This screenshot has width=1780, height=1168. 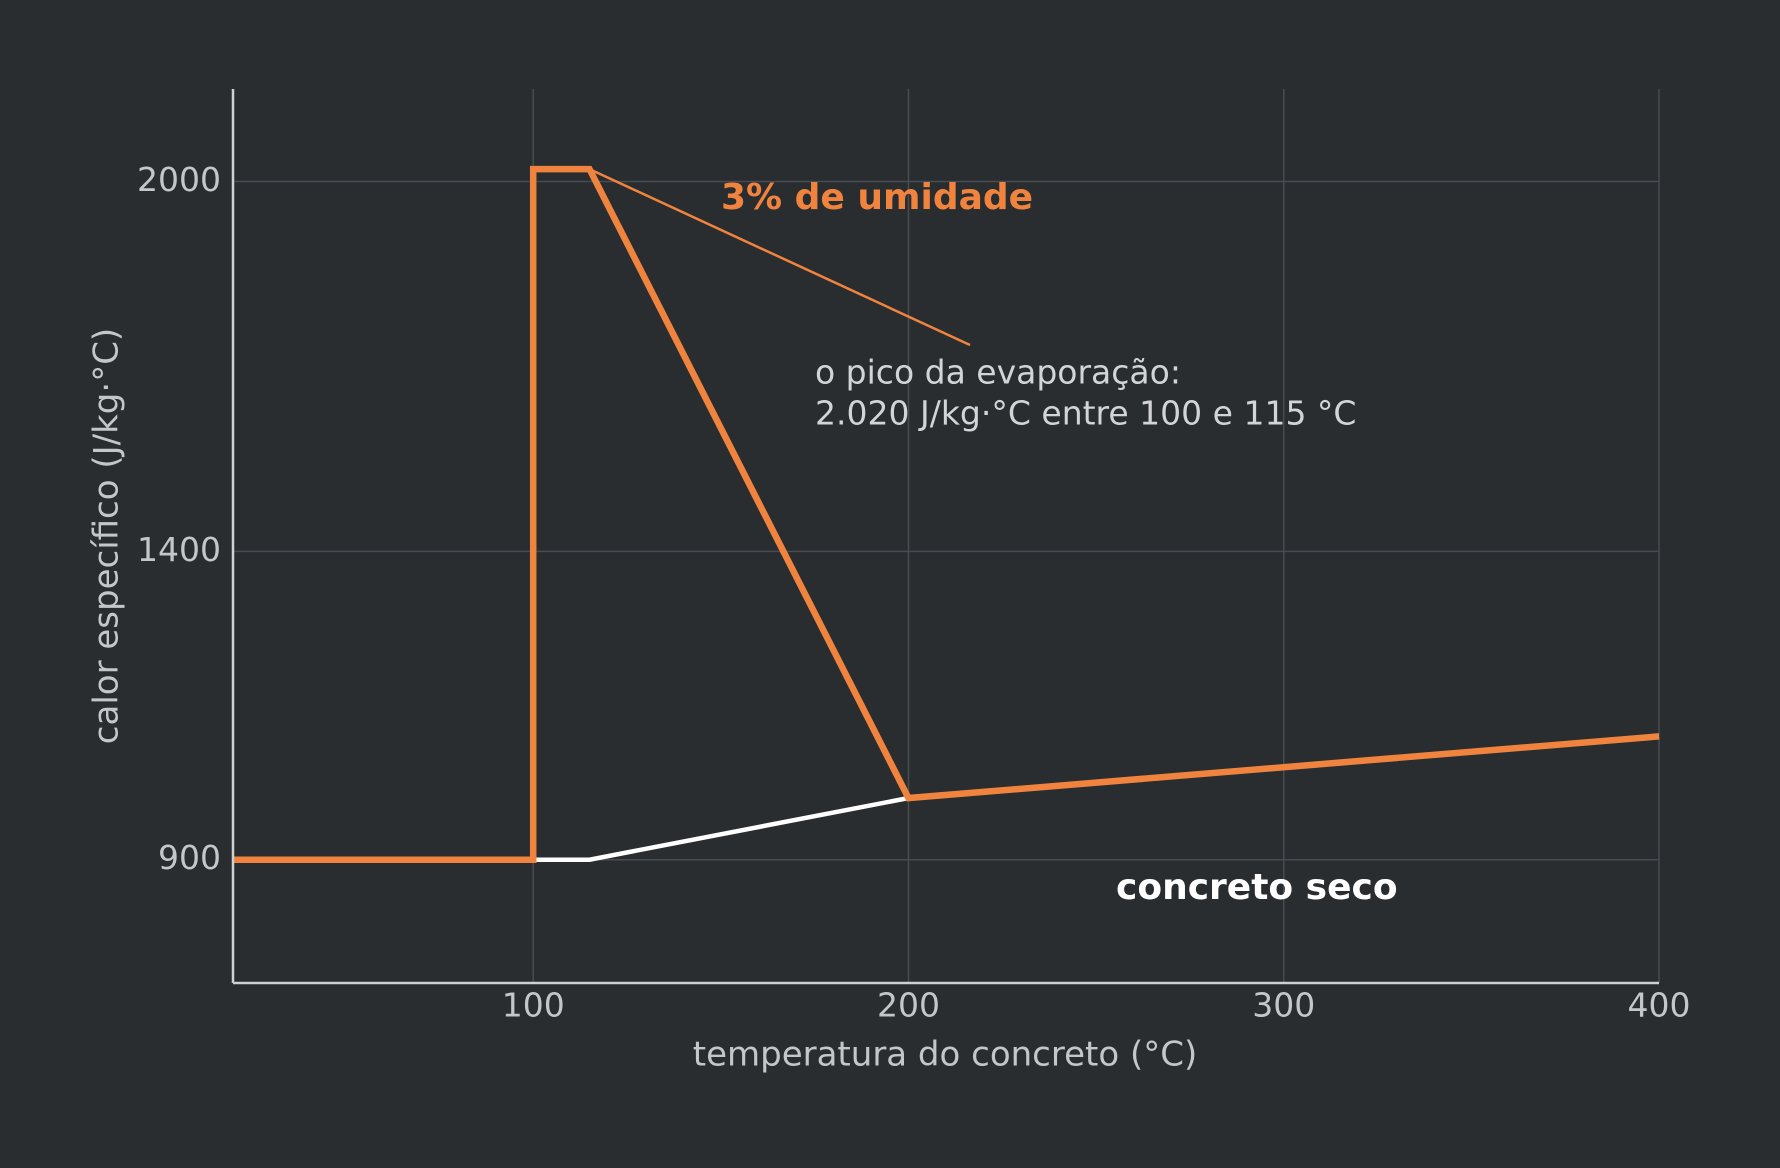 I want to click on series-label: 3% de umidade, so click(x=877, y=197).